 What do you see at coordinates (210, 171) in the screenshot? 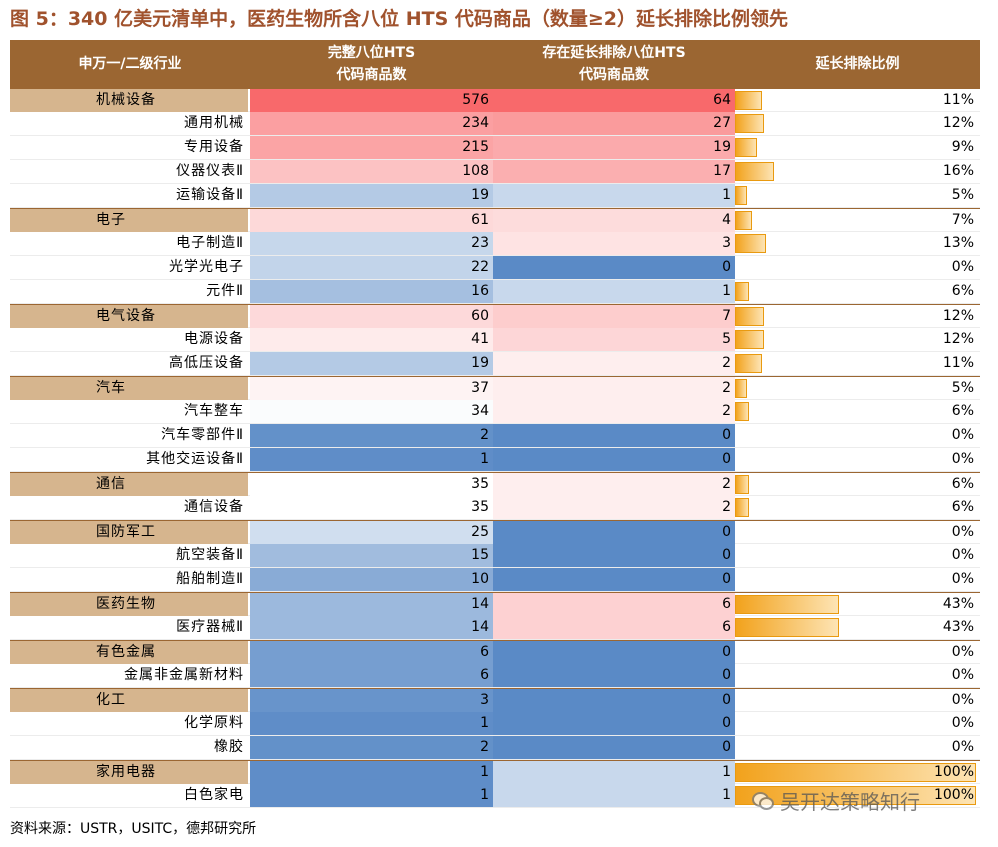
I see `industry-level2-label: 仪器仪表Ⅱ` at bounding box center [210, 171].